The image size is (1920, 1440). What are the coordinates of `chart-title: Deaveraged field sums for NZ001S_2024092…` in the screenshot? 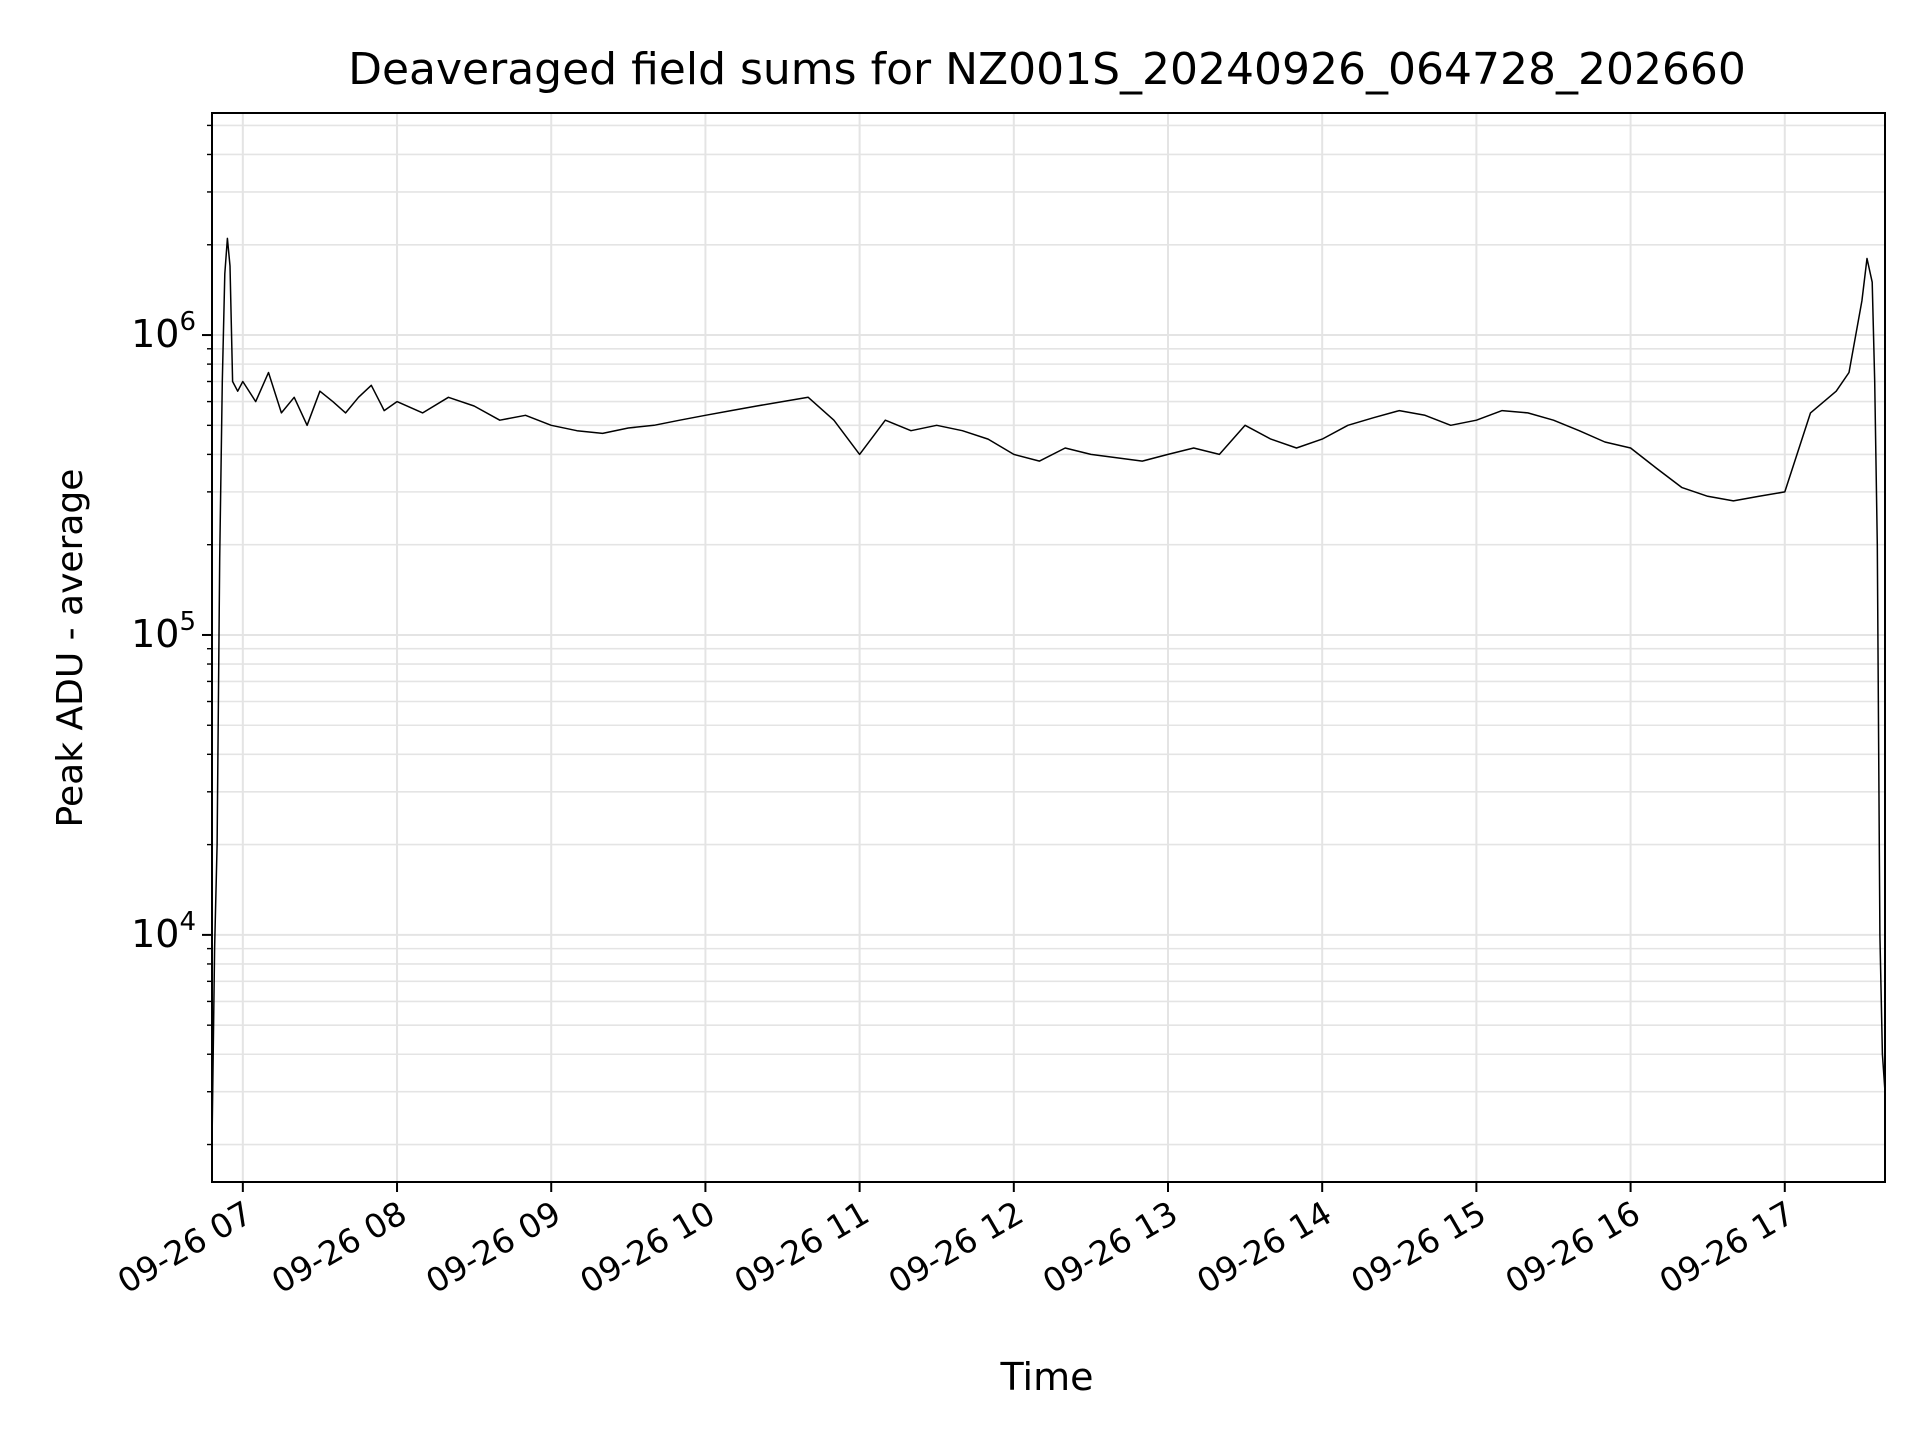 It's located at (1047, 69).